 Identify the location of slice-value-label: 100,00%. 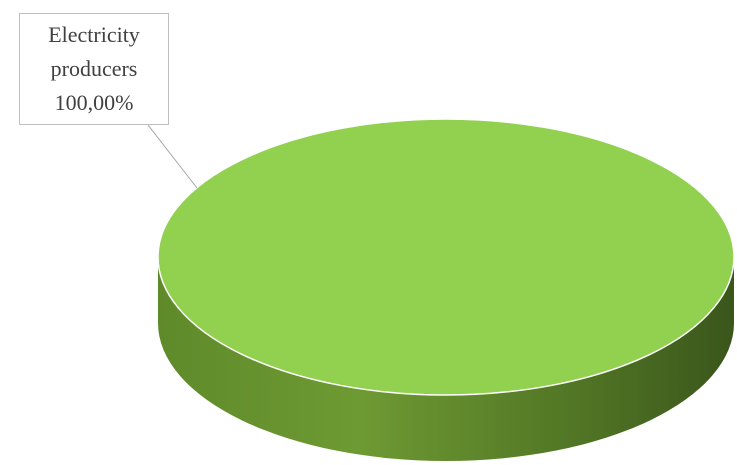
(94, 102).